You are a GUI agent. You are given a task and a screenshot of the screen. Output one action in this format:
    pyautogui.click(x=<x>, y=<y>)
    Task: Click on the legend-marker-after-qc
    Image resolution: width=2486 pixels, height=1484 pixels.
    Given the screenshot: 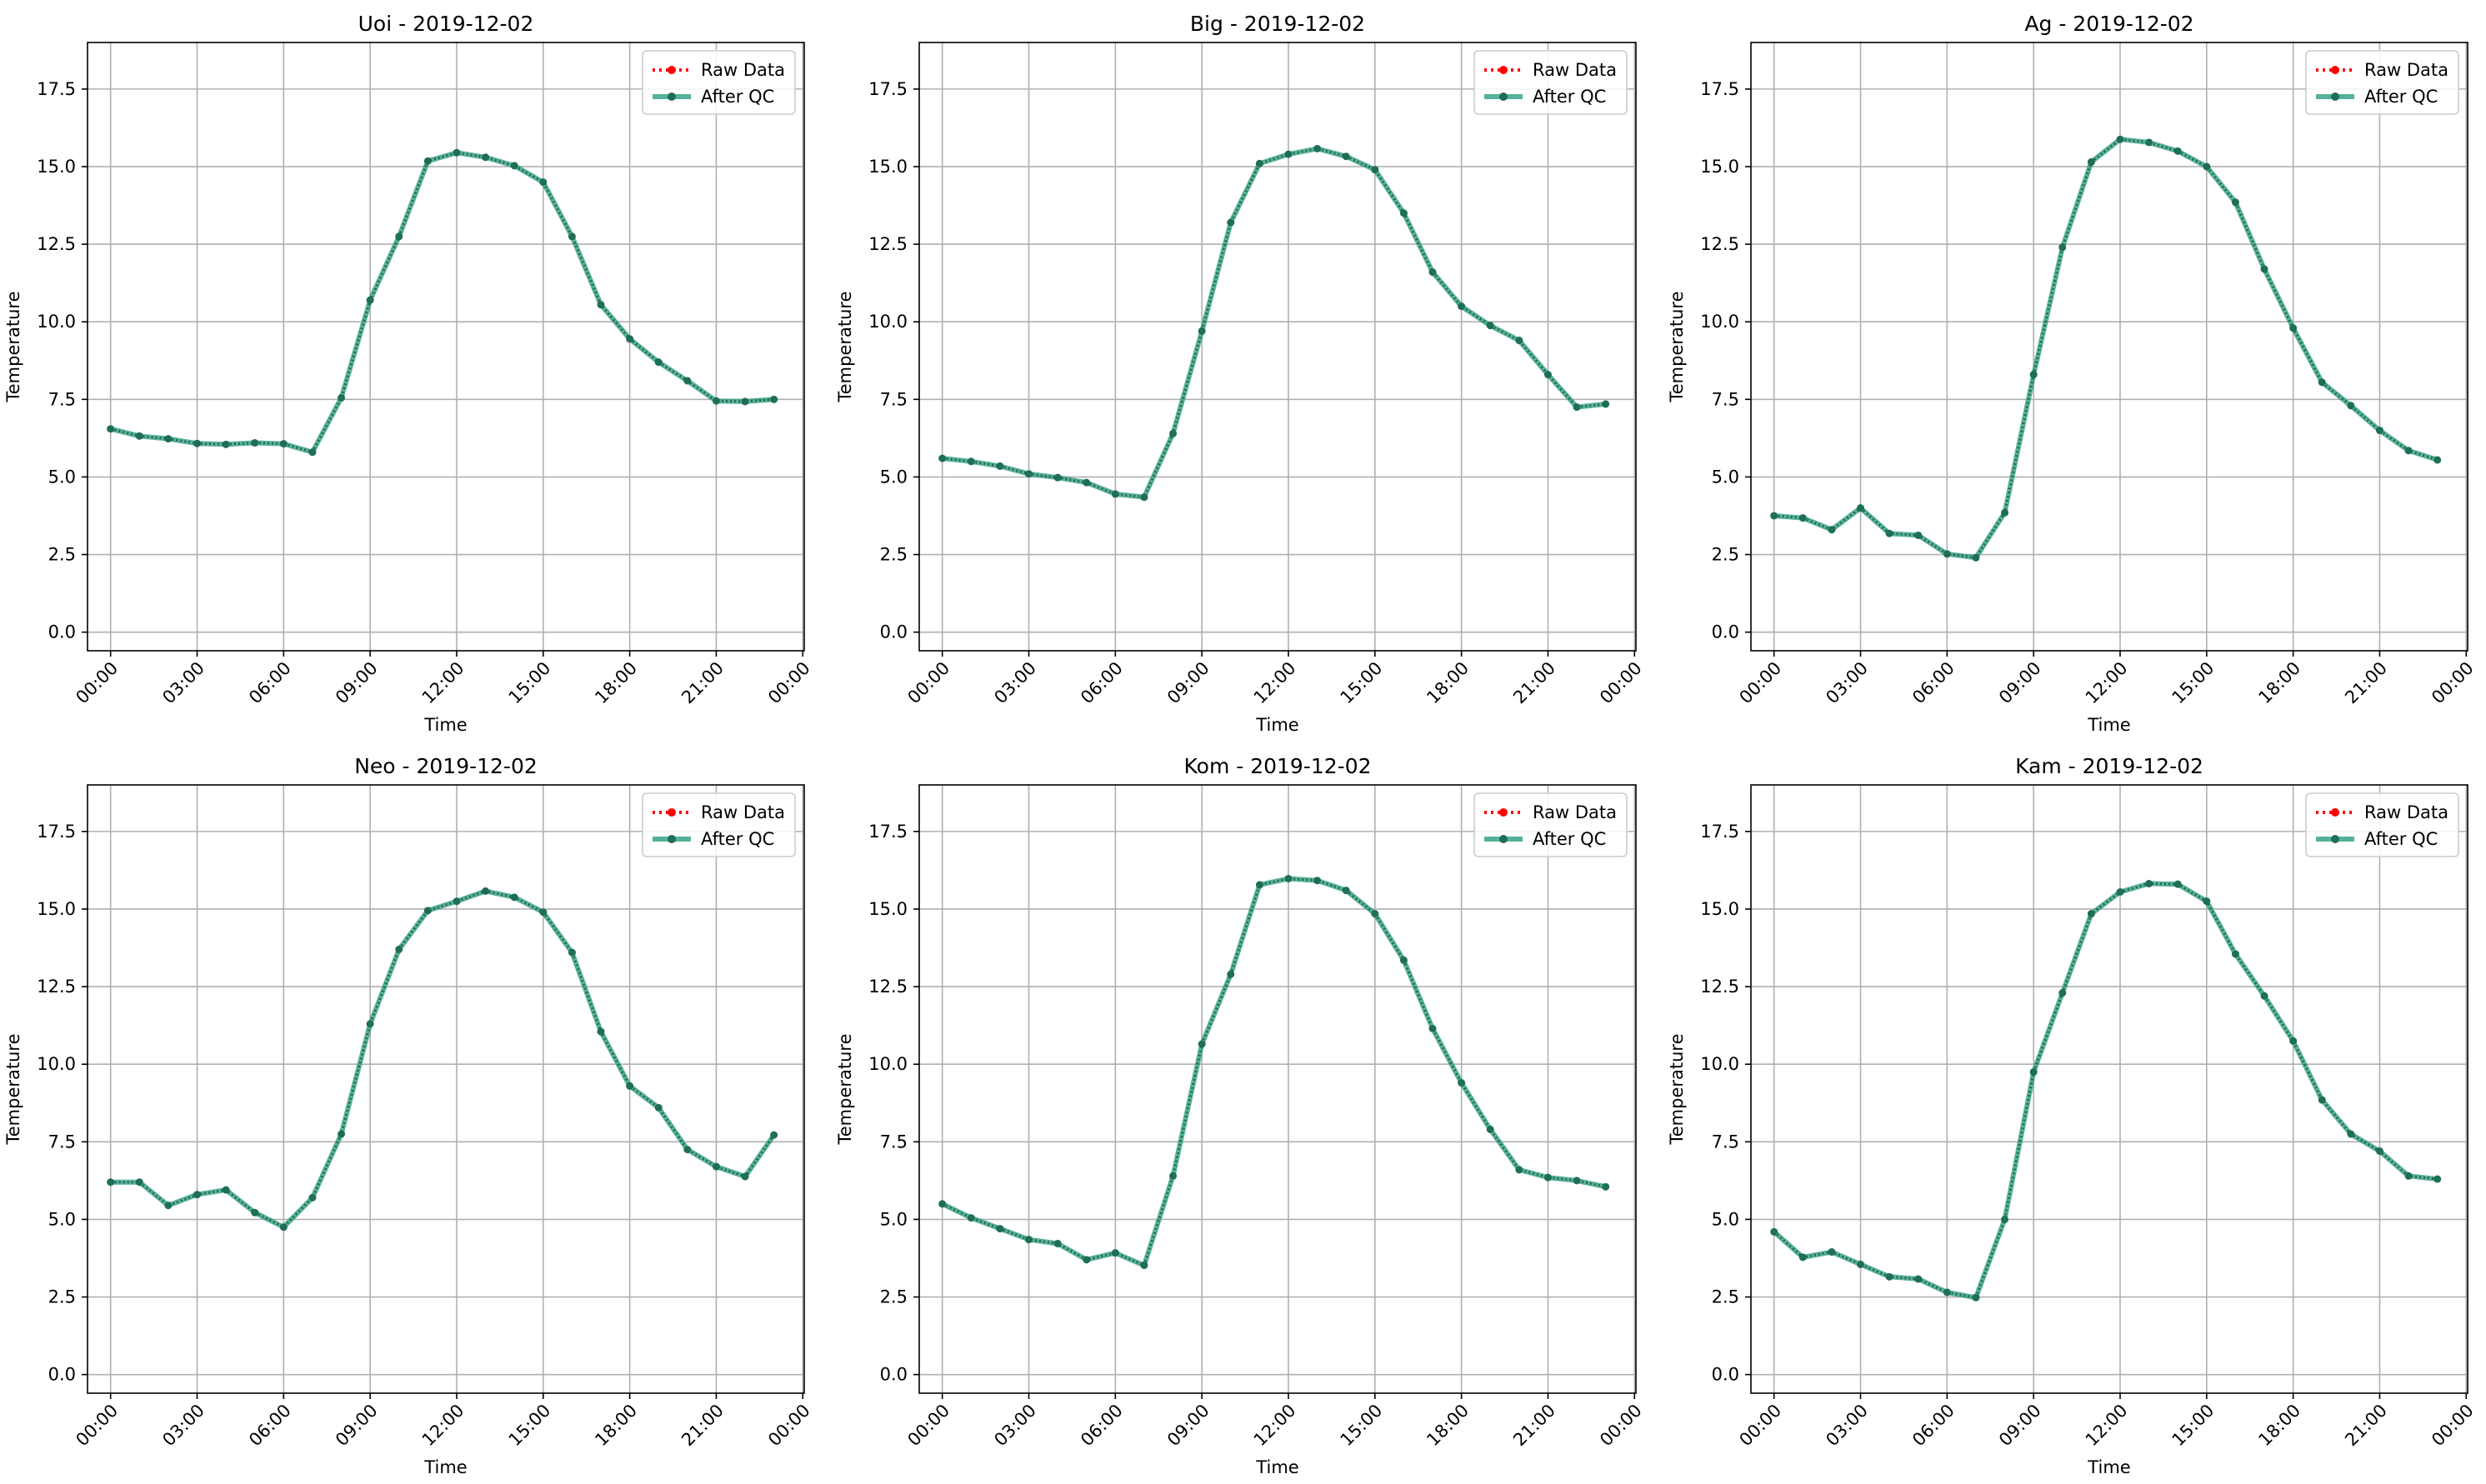 What is the action you would take?
    pyautogui.click(x=1503, y=96)
    